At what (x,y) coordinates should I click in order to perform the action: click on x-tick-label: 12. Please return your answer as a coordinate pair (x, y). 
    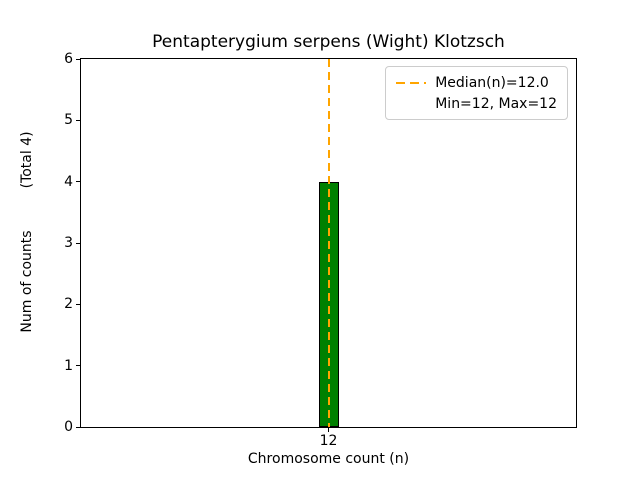
    Looking at the image, I should click on (328, 441).